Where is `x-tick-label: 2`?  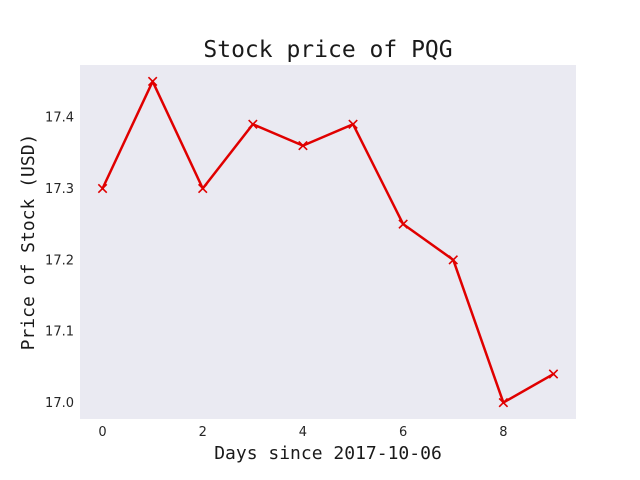 x-tick-label: 2 is located at coordinates (203, 432).